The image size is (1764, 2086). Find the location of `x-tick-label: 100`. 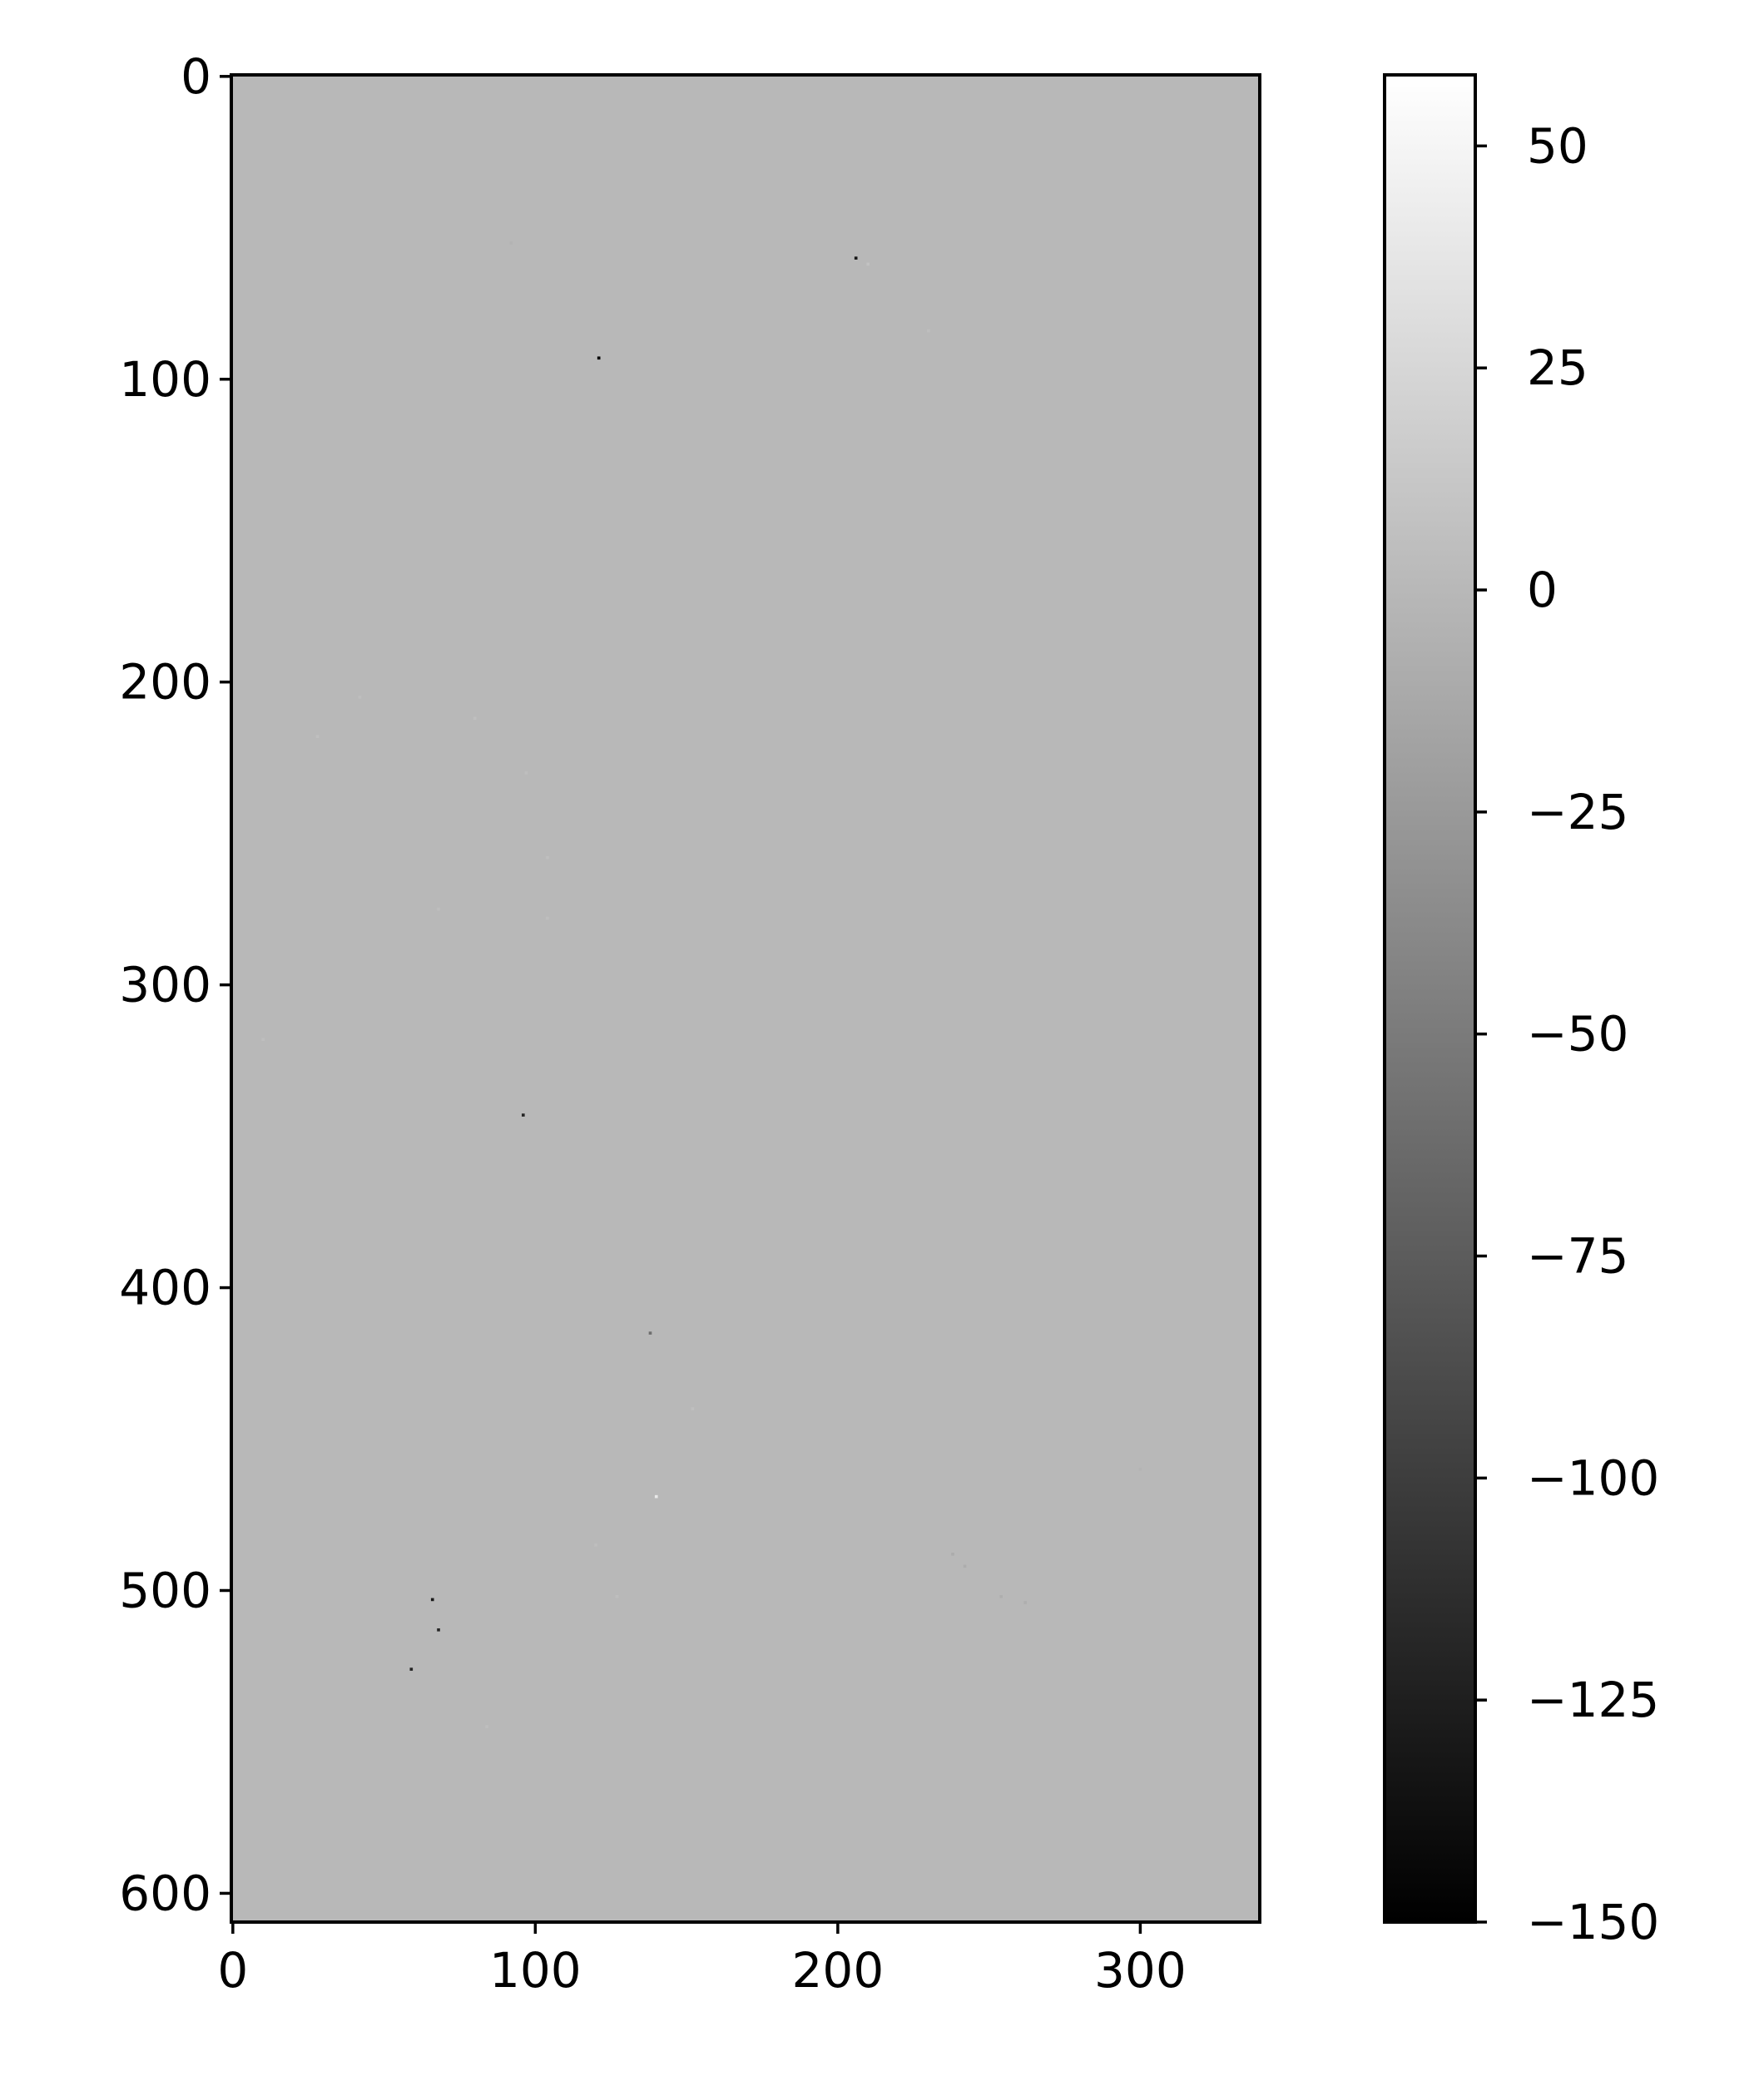

x-tick-label: 100 is located at coordinates (536, 1970).